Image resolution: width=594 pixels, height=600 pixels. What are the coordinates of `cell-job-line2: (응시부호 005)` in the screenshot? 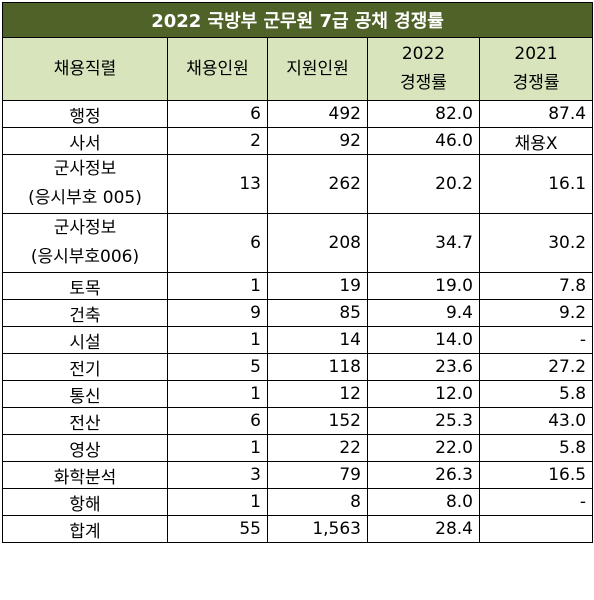 It's located at (85, 198).